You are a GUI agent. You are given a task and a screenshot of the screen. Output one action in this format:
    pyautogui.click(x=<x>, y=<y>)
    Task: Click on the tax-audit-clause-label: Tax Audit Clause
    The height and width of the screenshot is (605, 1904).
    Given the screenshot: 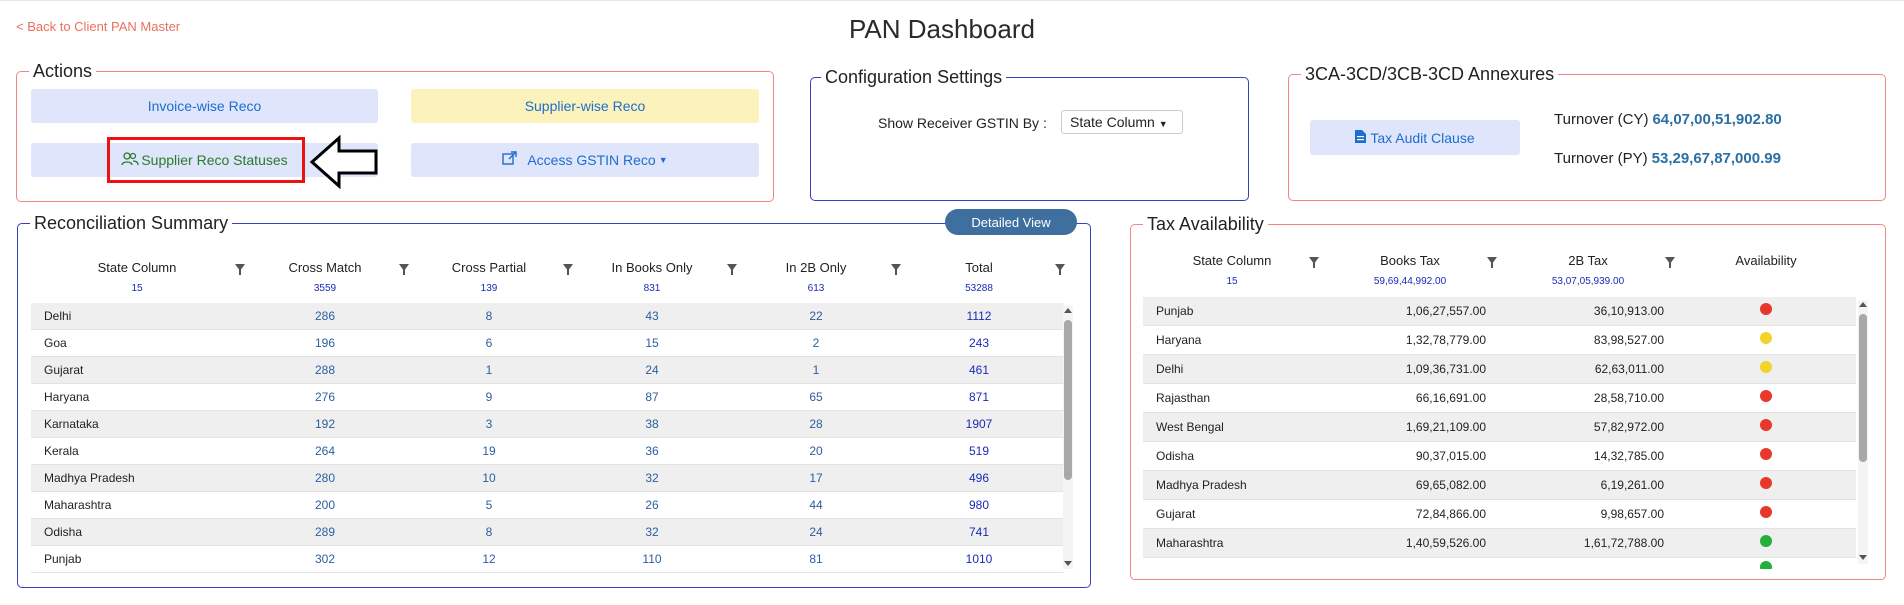 What is the action you would take?
    pyautogui.click(x=1422, y=137)
    